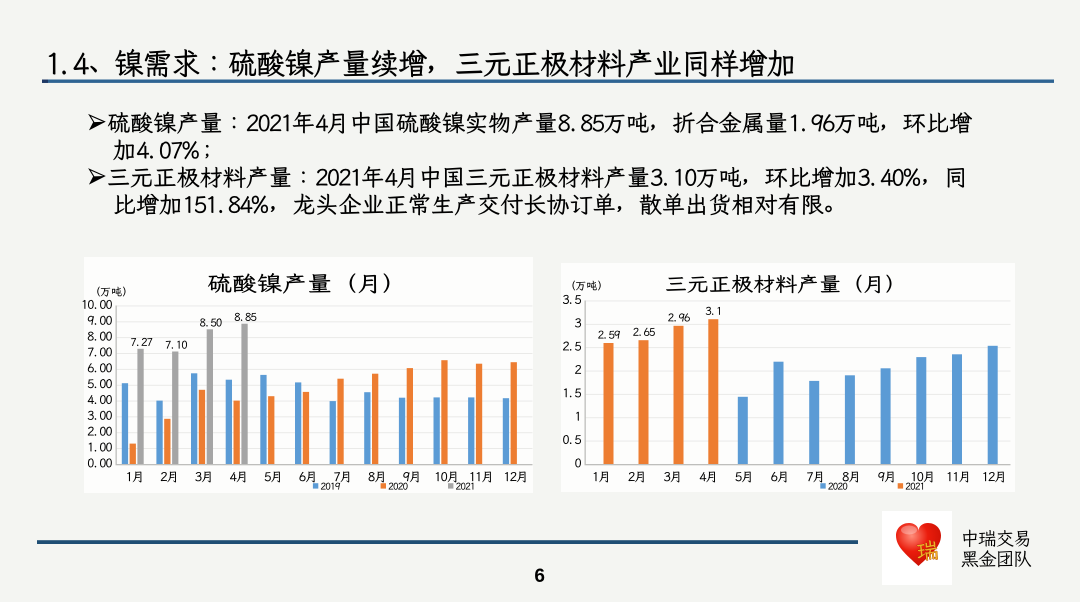  Describe the element at coordinates (539, 576) in the screenshot. I see `svg-text: 6` at that location.